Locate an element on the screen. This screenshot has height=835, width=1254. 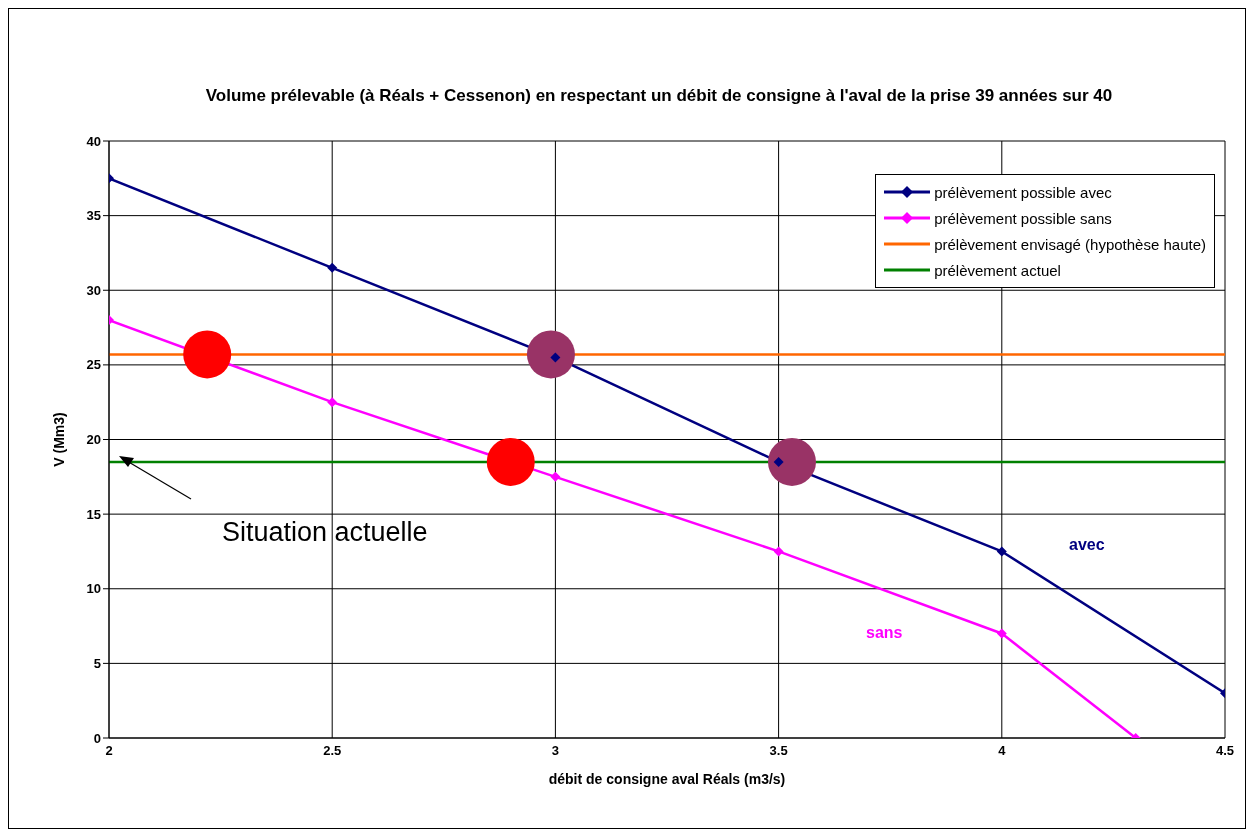
y-axis-title: V (Mm3) is located at coordinates (58, 439).